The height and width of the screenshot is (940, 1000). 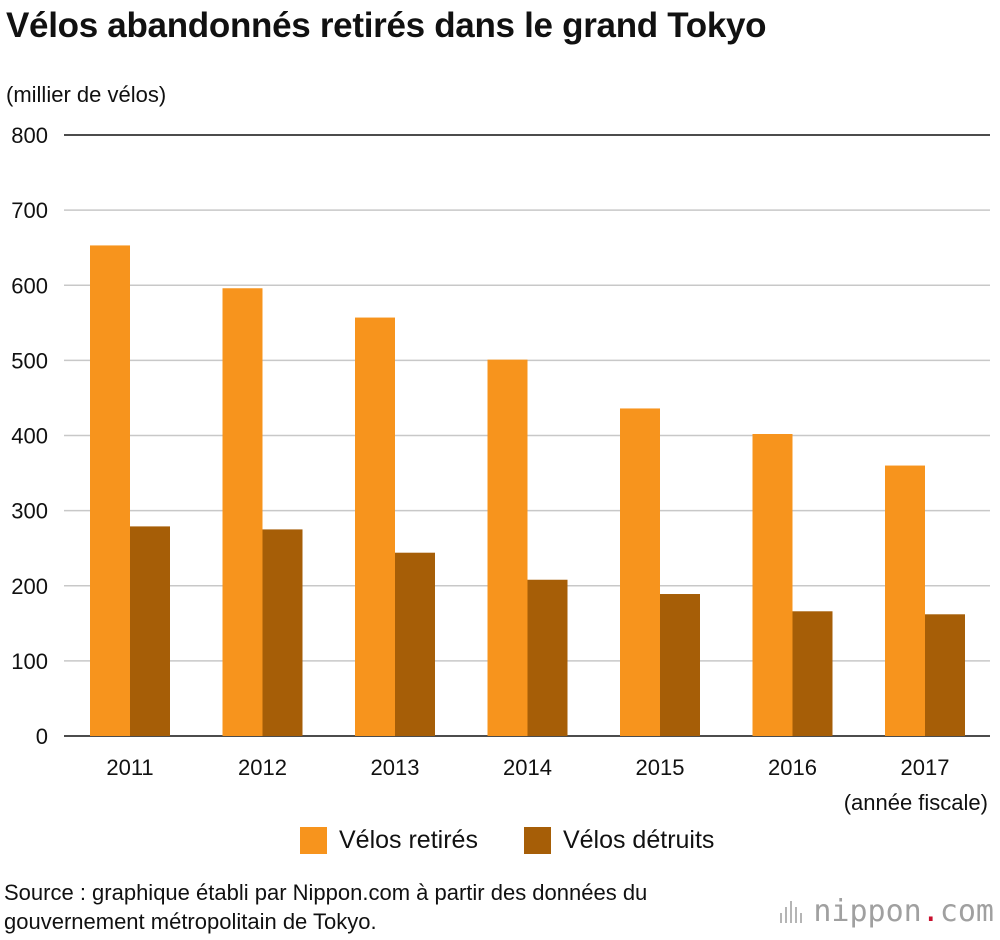 What do you see at coordinates (29, 586) in the screenshot?
I see `y-tick-label: 200` at bounding box center [29, 586].